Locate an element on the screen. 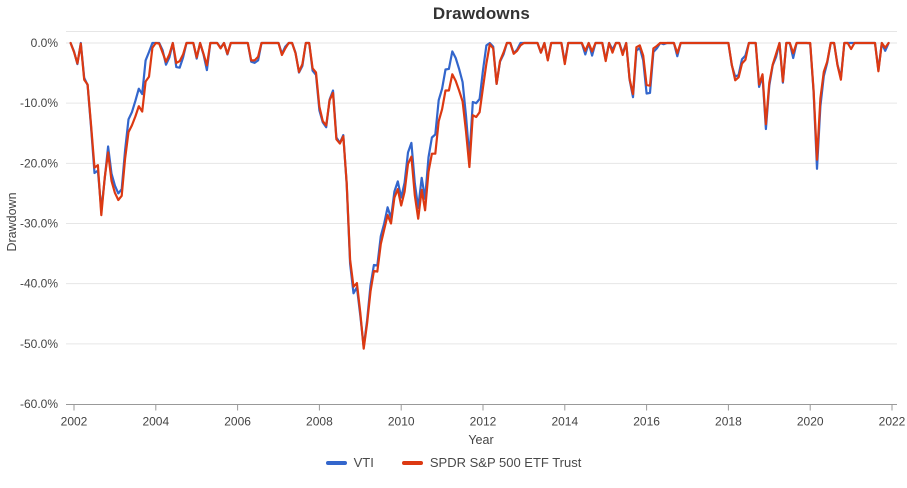  legend-item-vti: VTI is located at coordinates (349, 462).